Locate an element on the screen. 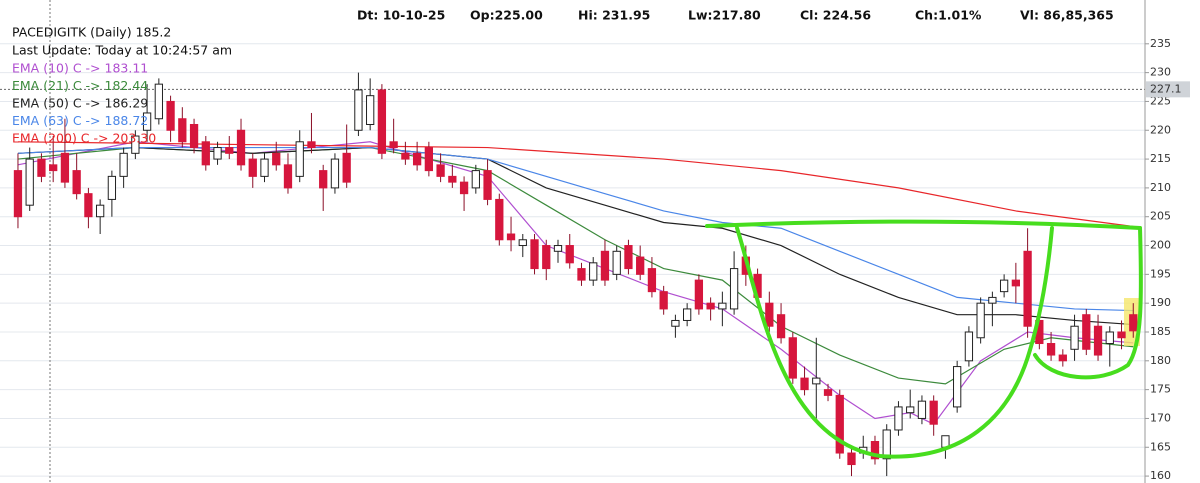 Image resolution: width=1200 pixels, height=483 pixels. y-tick-label: 220 is located at coordinates (1160, 129).